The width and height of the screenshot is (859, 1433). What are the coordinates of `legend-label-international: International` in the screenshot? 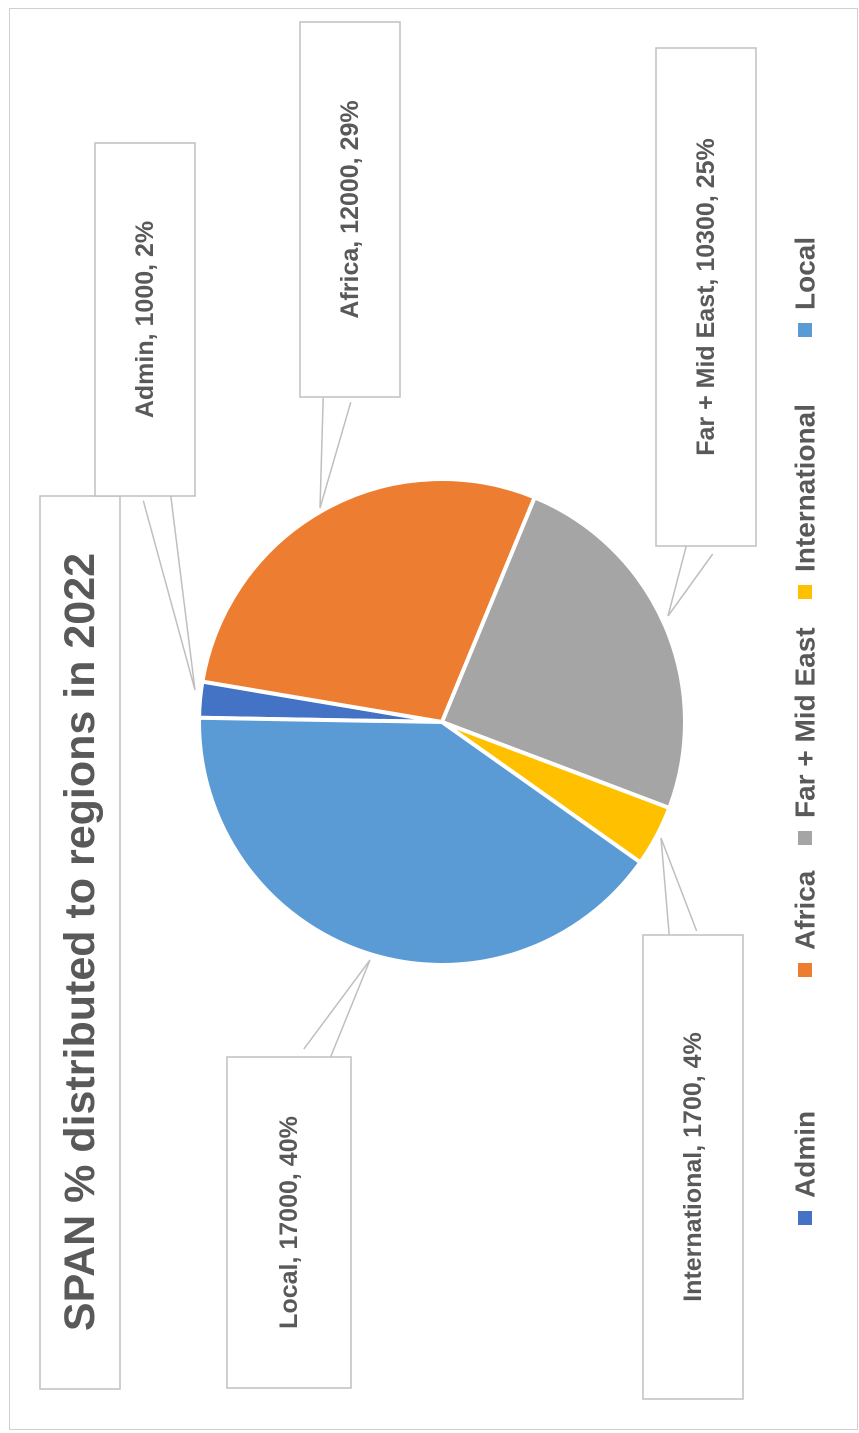 It's located at (805, 488).